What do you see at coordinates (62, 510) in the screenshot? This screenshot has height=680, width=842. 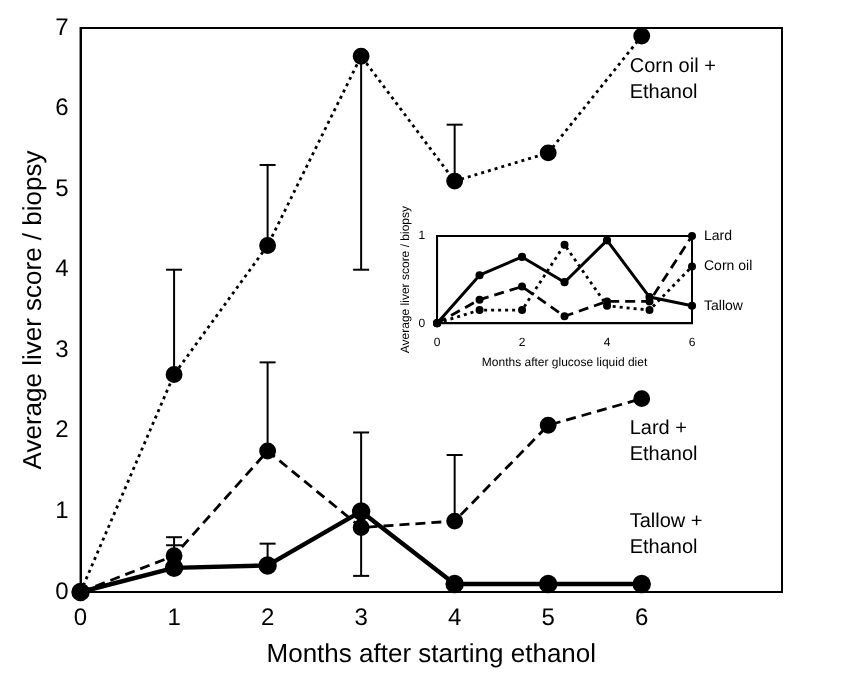 I see `y-tick-label: 1` at bounding box center [62, 510].